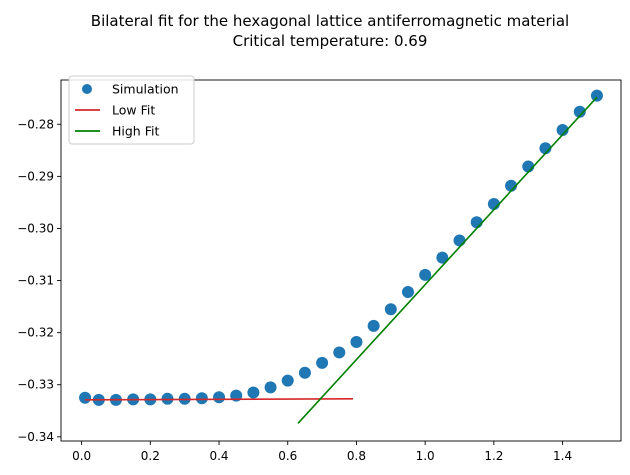 The image size is (630, 475). Describe the element at coordinates (287, 456) in the screenshot. I see `x-tick-label: 0.6` at that location.